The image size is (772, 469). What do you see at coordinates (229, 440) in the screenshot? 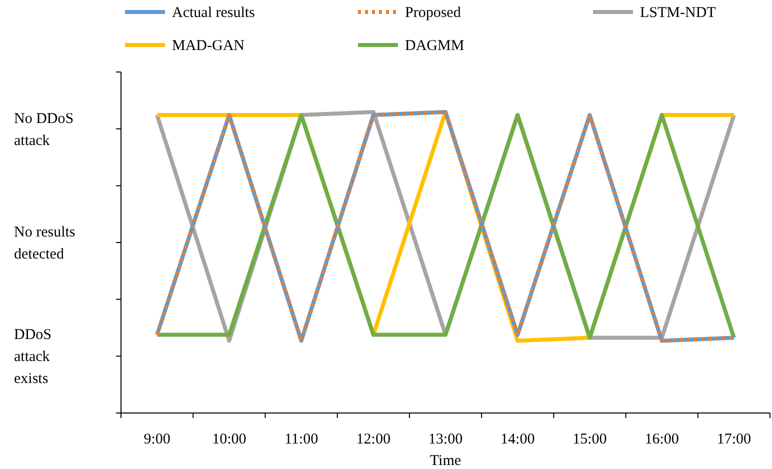
I see `x-tick-label: 10:00` at bounding box center [229, 440].